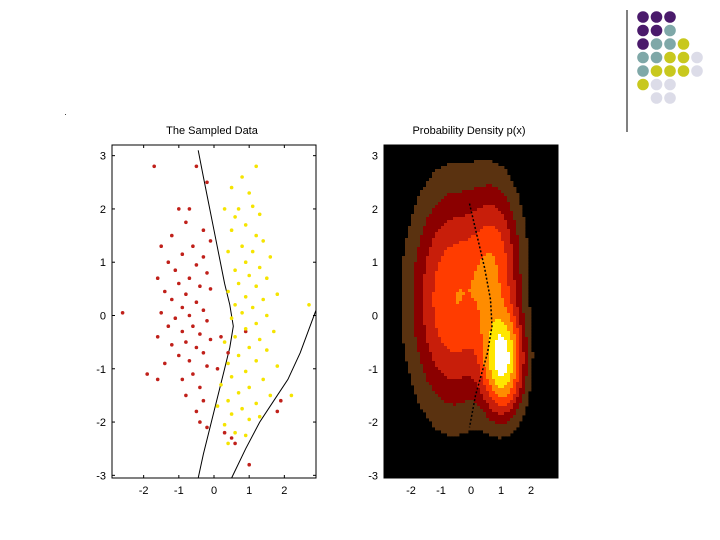 The height and width of the screenshot is (540, 720). I want to click on decorative-dot-grid, so click(670, 57).